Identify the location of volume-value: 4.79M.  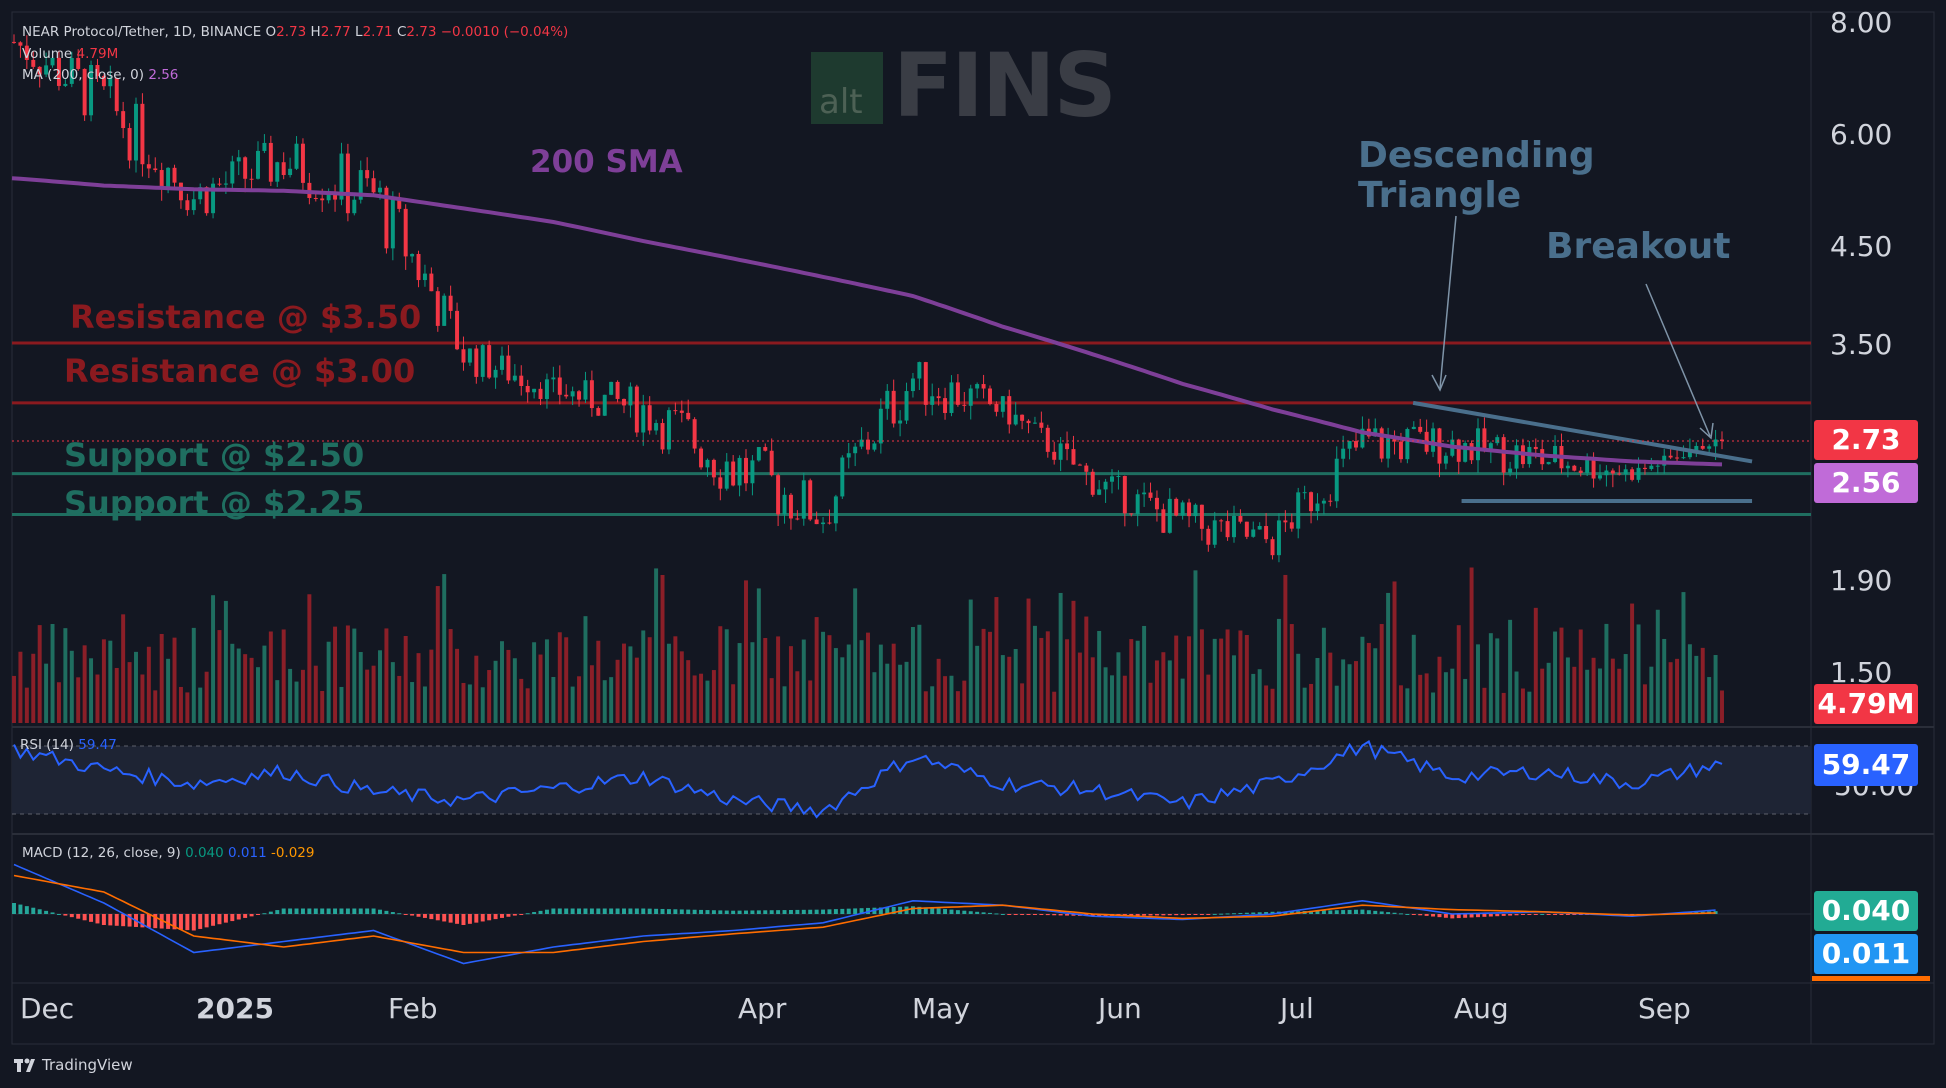
(97, 54).